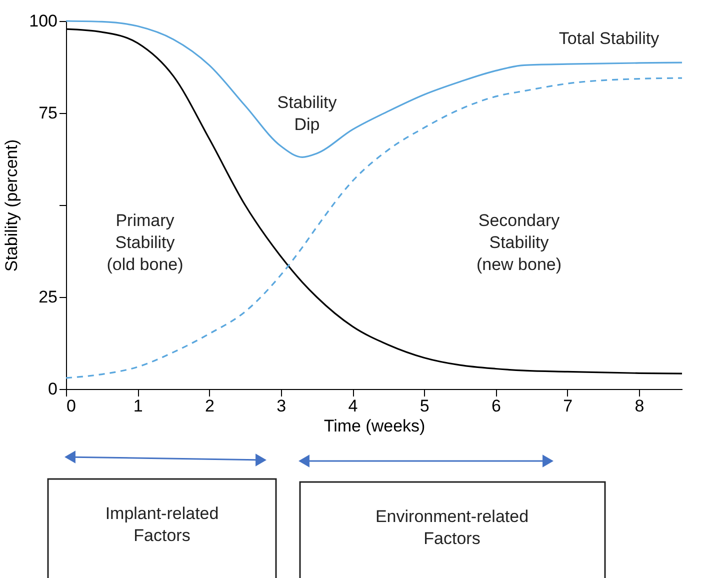  Describe the element at coordinates (48, 297) in the screenshot. I see `y-tick-label: 25` at that location.